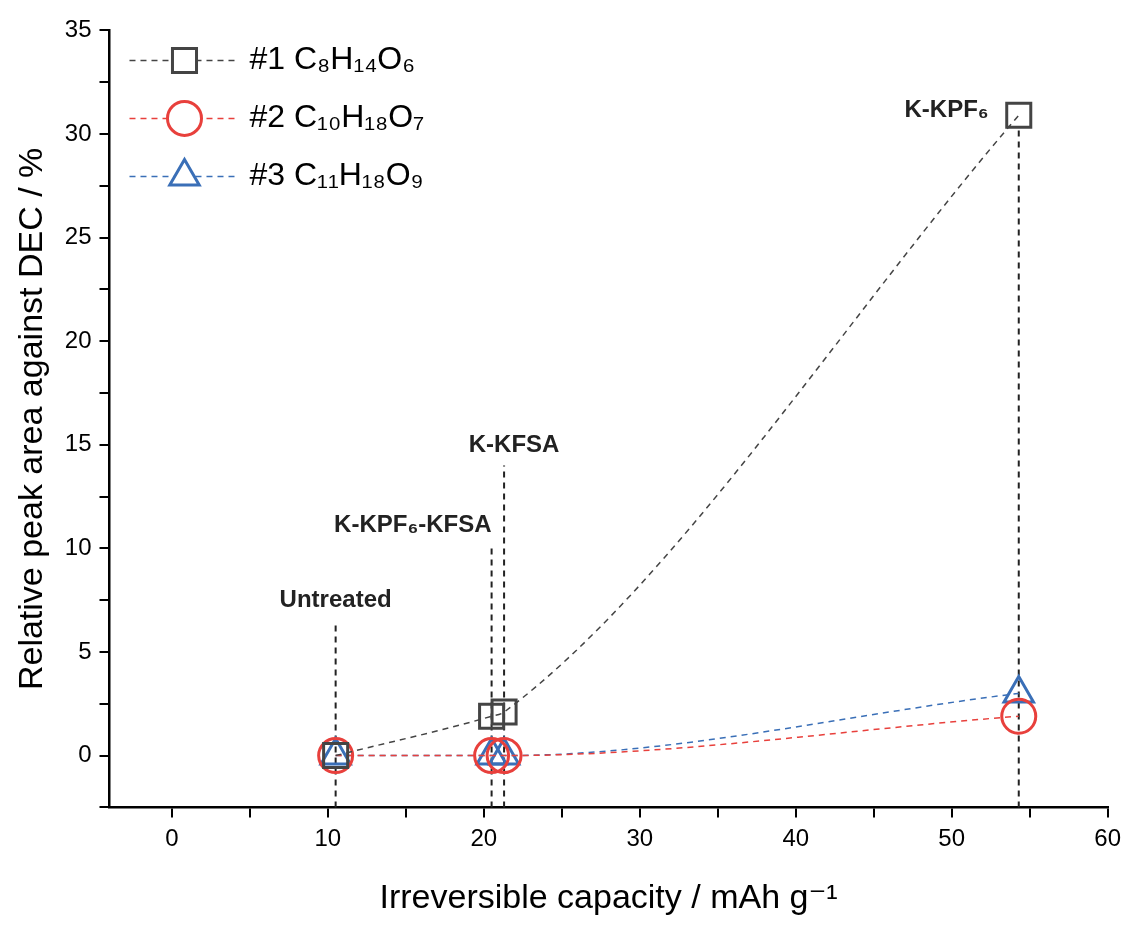 This screenshot has width=1137, height=931. Describe the element at coordinates (335, 599) in the screenshot. I see `ref-line-label: Untreated` at that location.